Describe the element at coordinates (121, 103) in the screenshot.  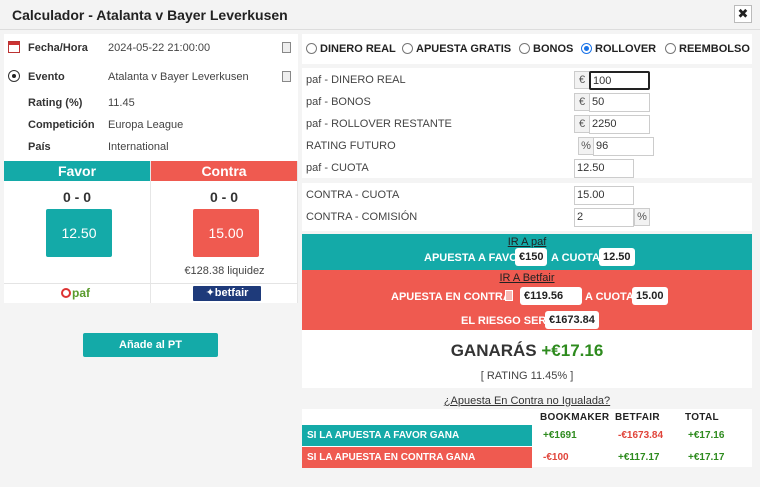
I see `rating-value: 11.45` at that location.